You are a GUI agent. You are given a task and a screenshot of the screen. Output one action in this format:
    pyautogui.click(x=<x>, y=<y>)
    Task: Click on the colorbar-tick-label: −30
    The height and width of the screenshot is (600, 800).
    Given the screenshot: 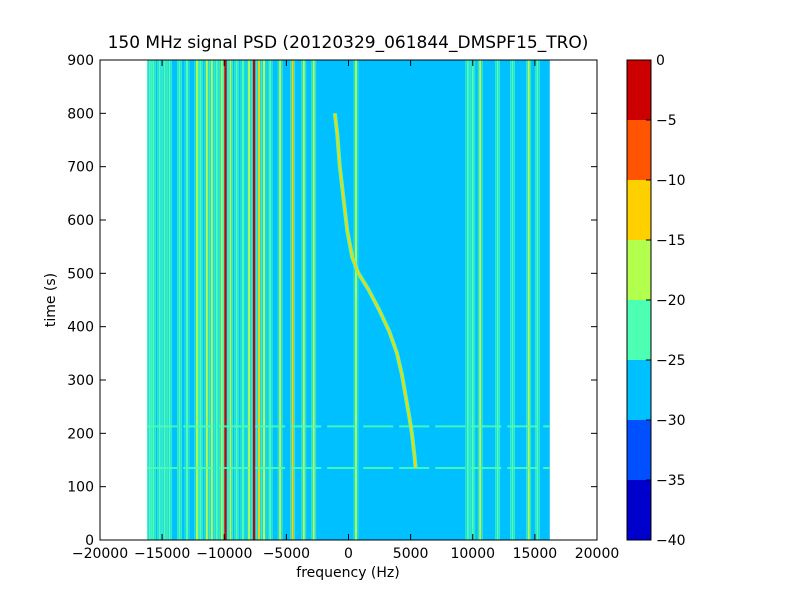 What is the action you would take?
    pyautogui.click(x=671, y=421)
    